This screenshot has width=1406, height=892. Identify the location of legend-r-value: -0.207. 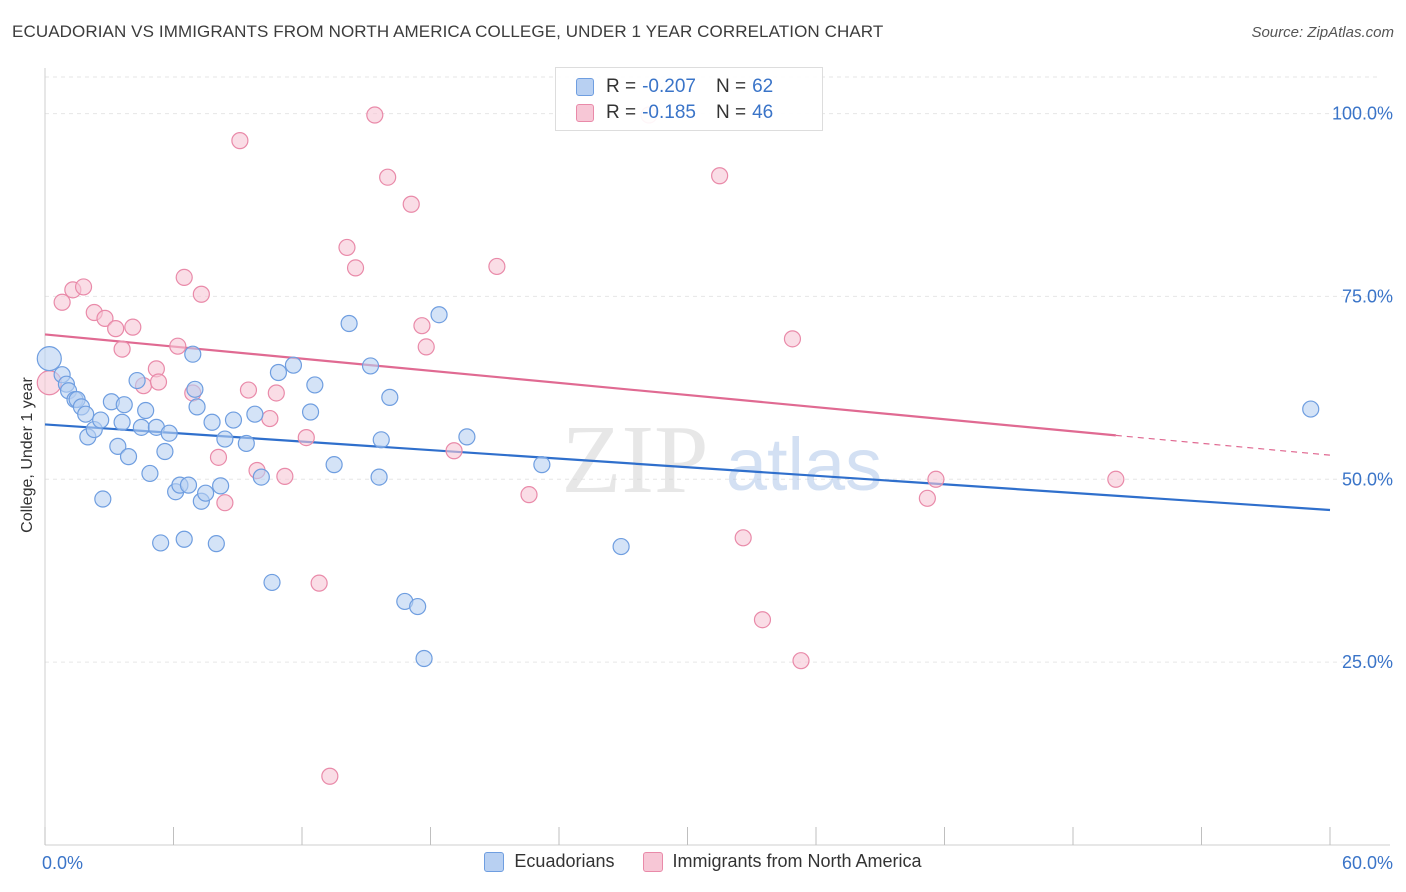
(669, 86).